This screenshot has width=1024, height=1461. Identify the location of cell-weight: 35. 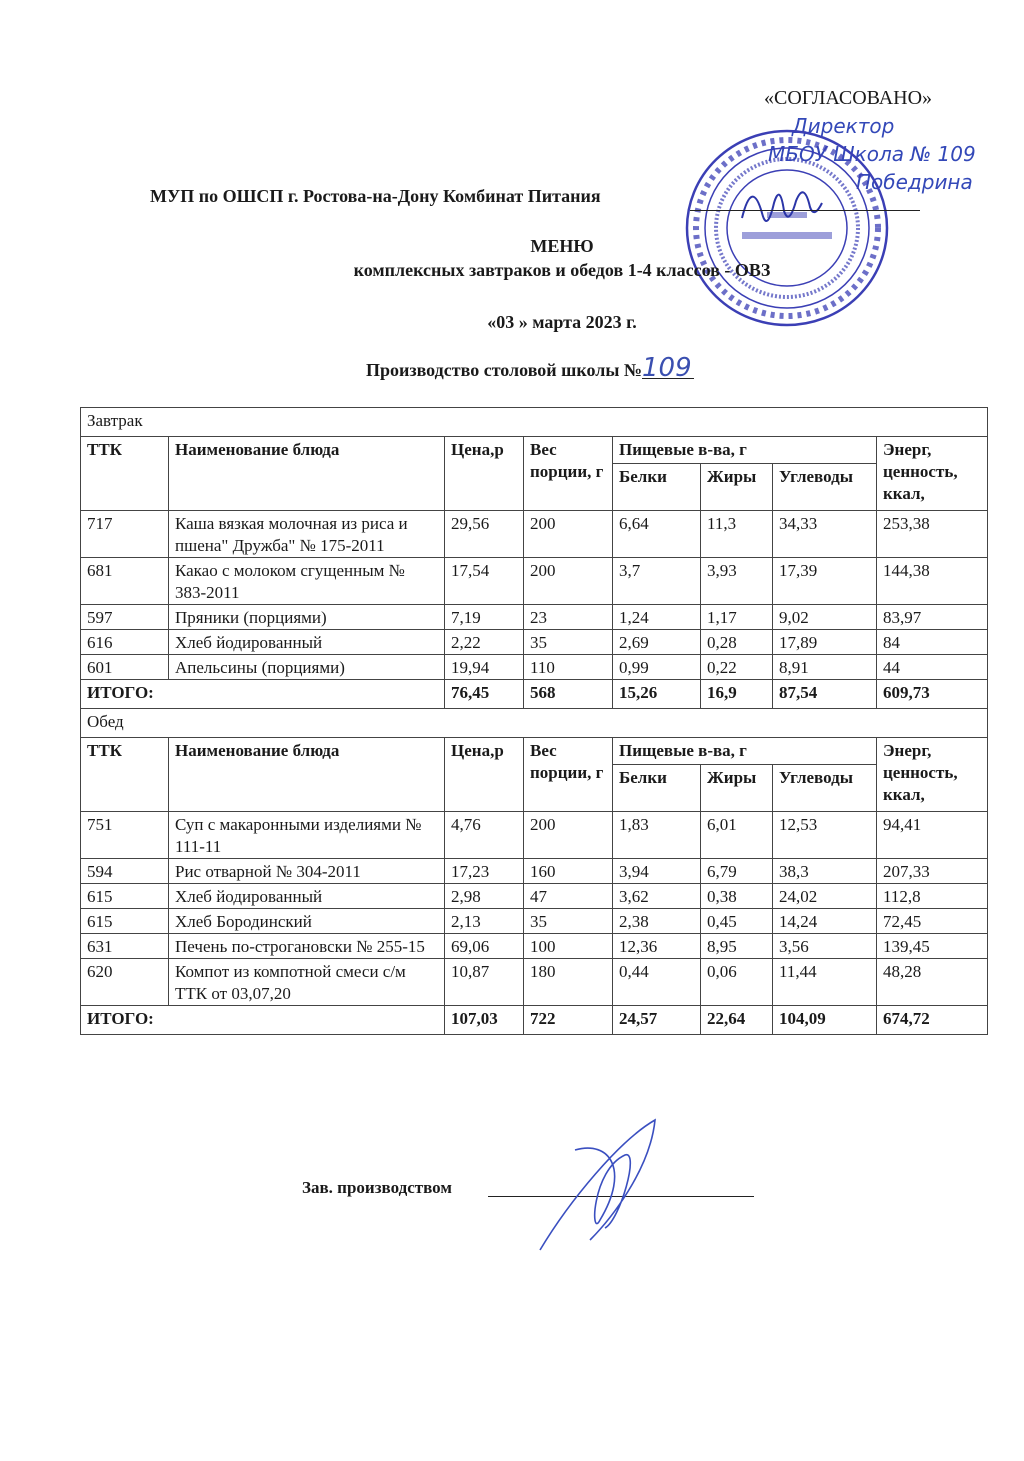
(568, 921).